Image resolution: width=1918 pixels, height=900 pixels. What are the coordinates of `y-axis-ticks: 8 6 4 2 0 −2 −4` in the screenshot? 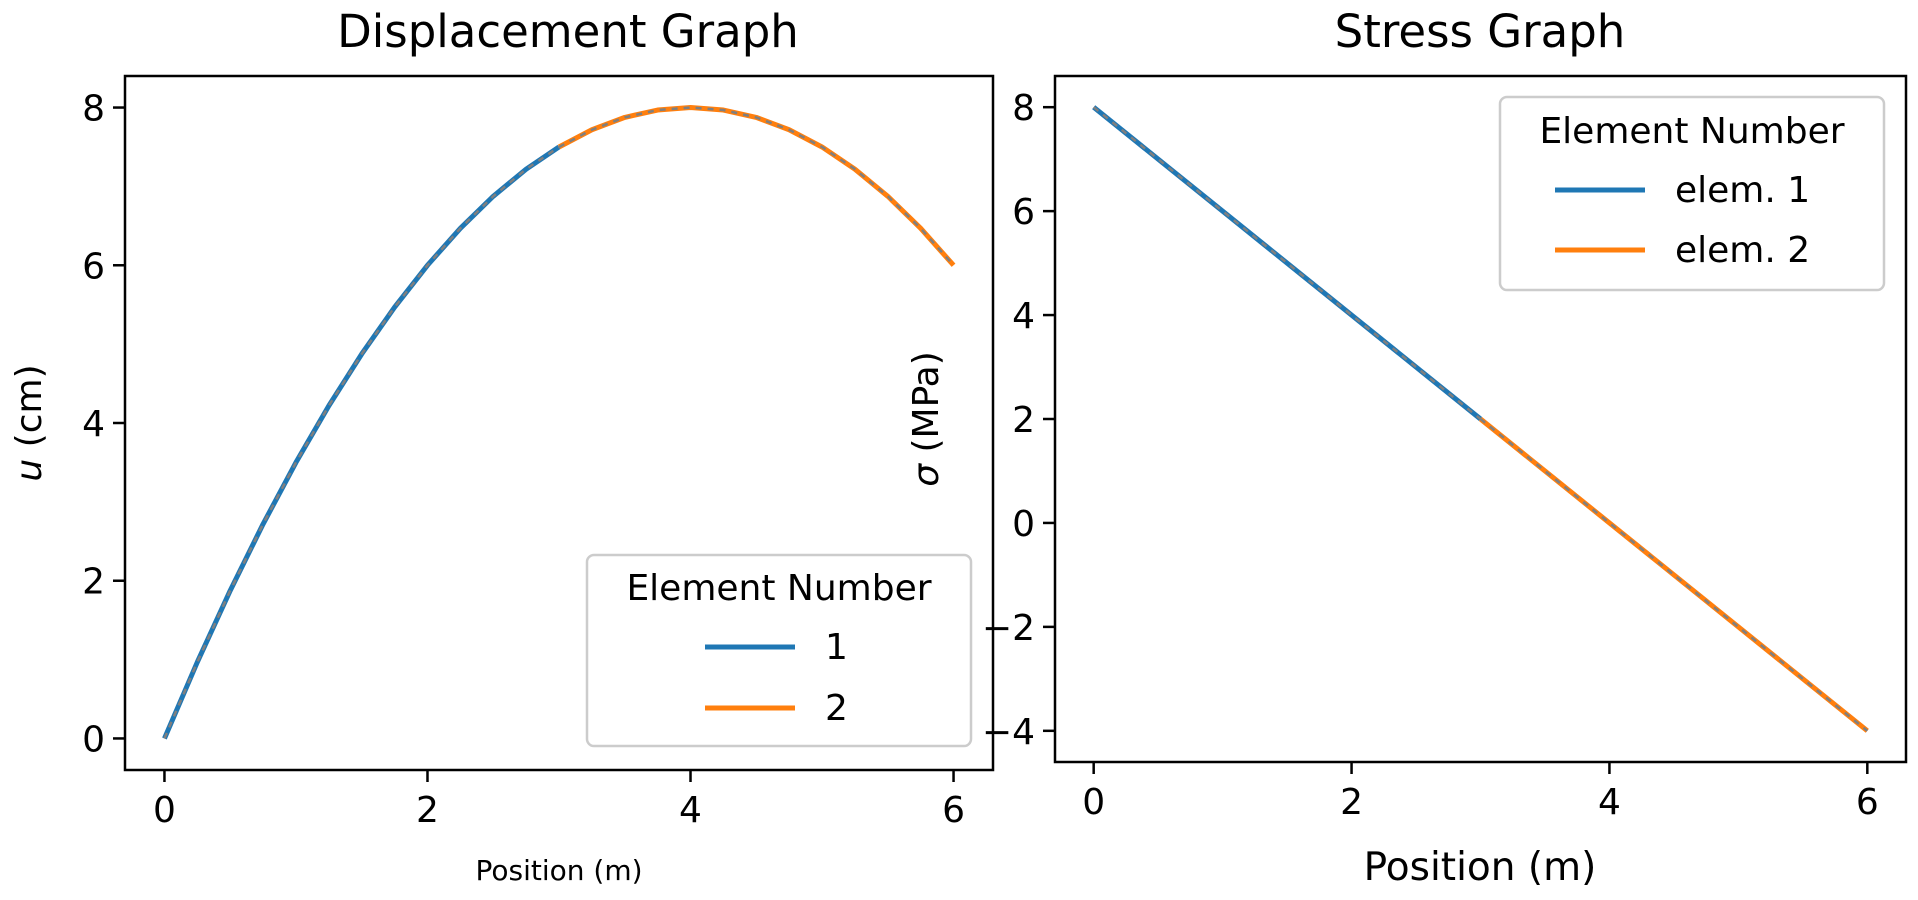 It's located at (1018, 420).